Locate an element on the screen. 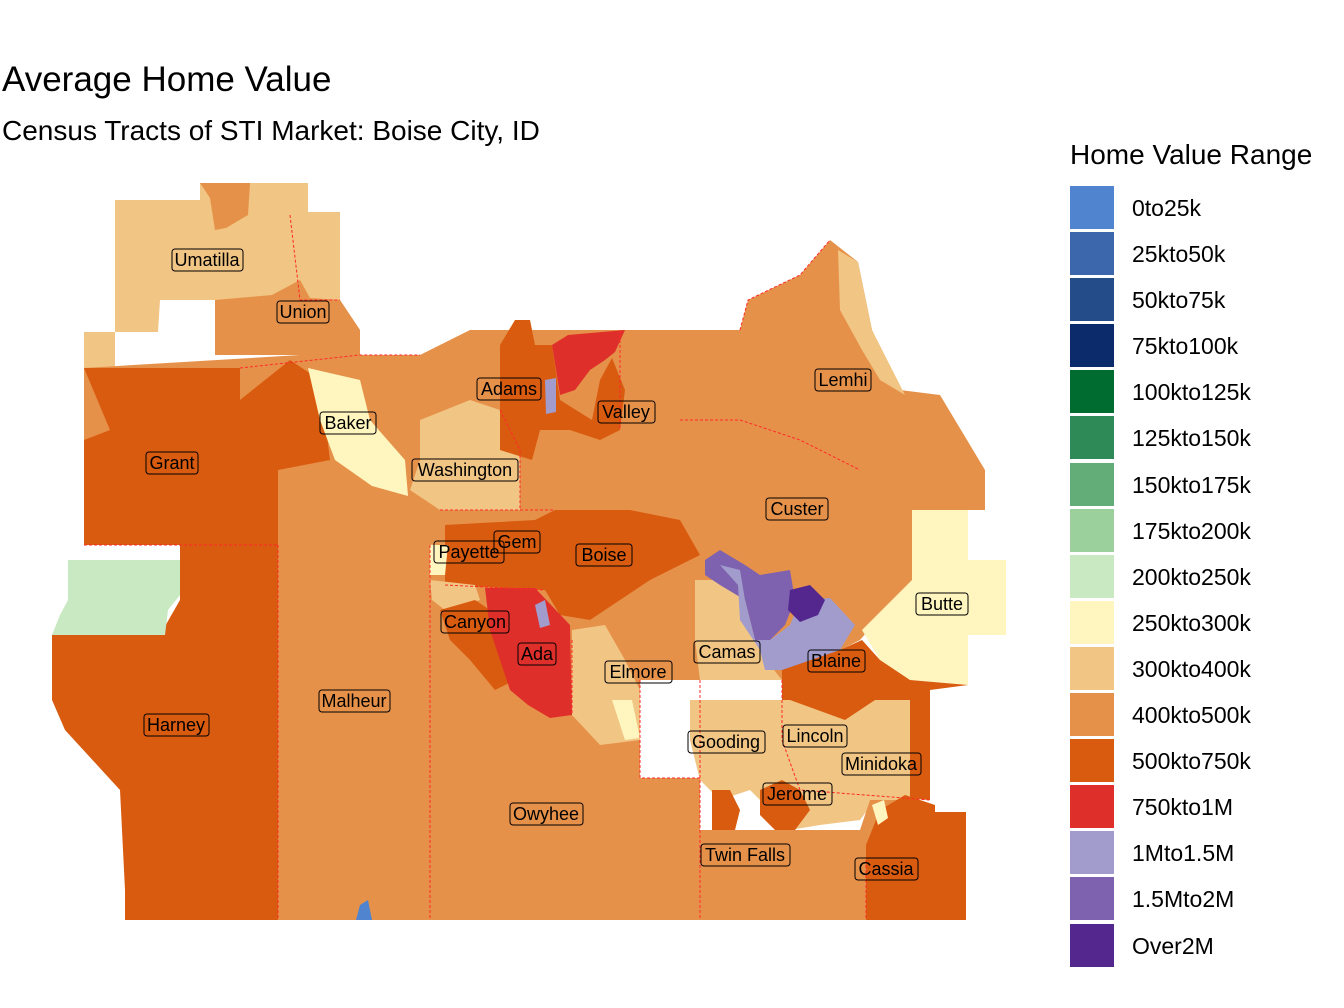 The image size is (1344, 1008). county-label: Lincoln is located at coordinates (815, 736).